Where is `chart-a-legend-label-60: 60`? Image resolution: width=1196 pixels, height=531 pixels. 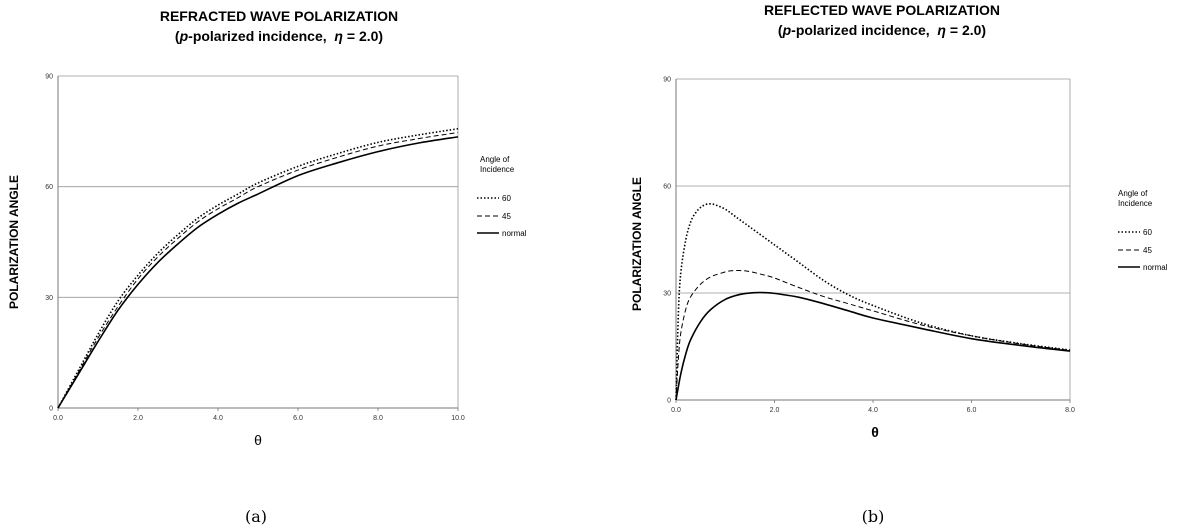
chart-a-legend-label-60: 60 is located at coordinates (506, 198).